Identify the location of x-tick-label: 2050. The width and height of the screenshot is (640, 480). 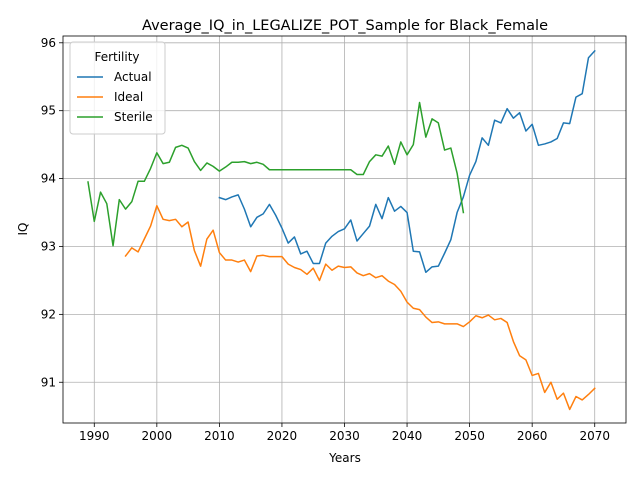
(469, 436).